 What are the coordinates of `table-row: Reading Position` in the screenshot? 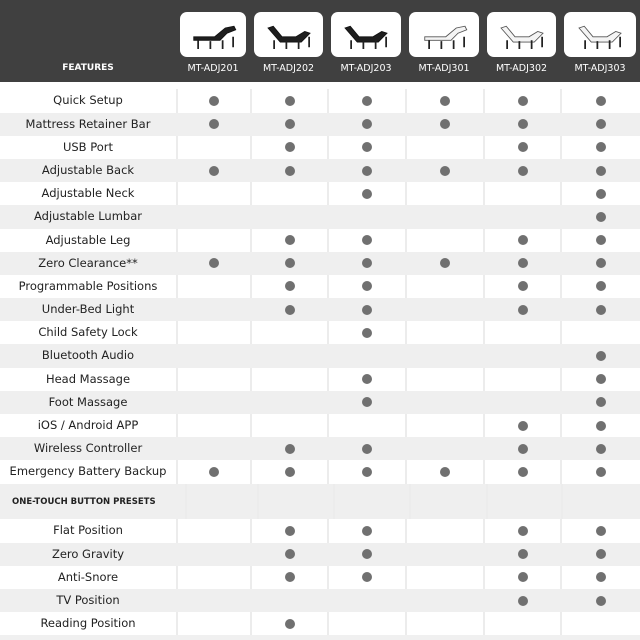 It's located at (320, 624).